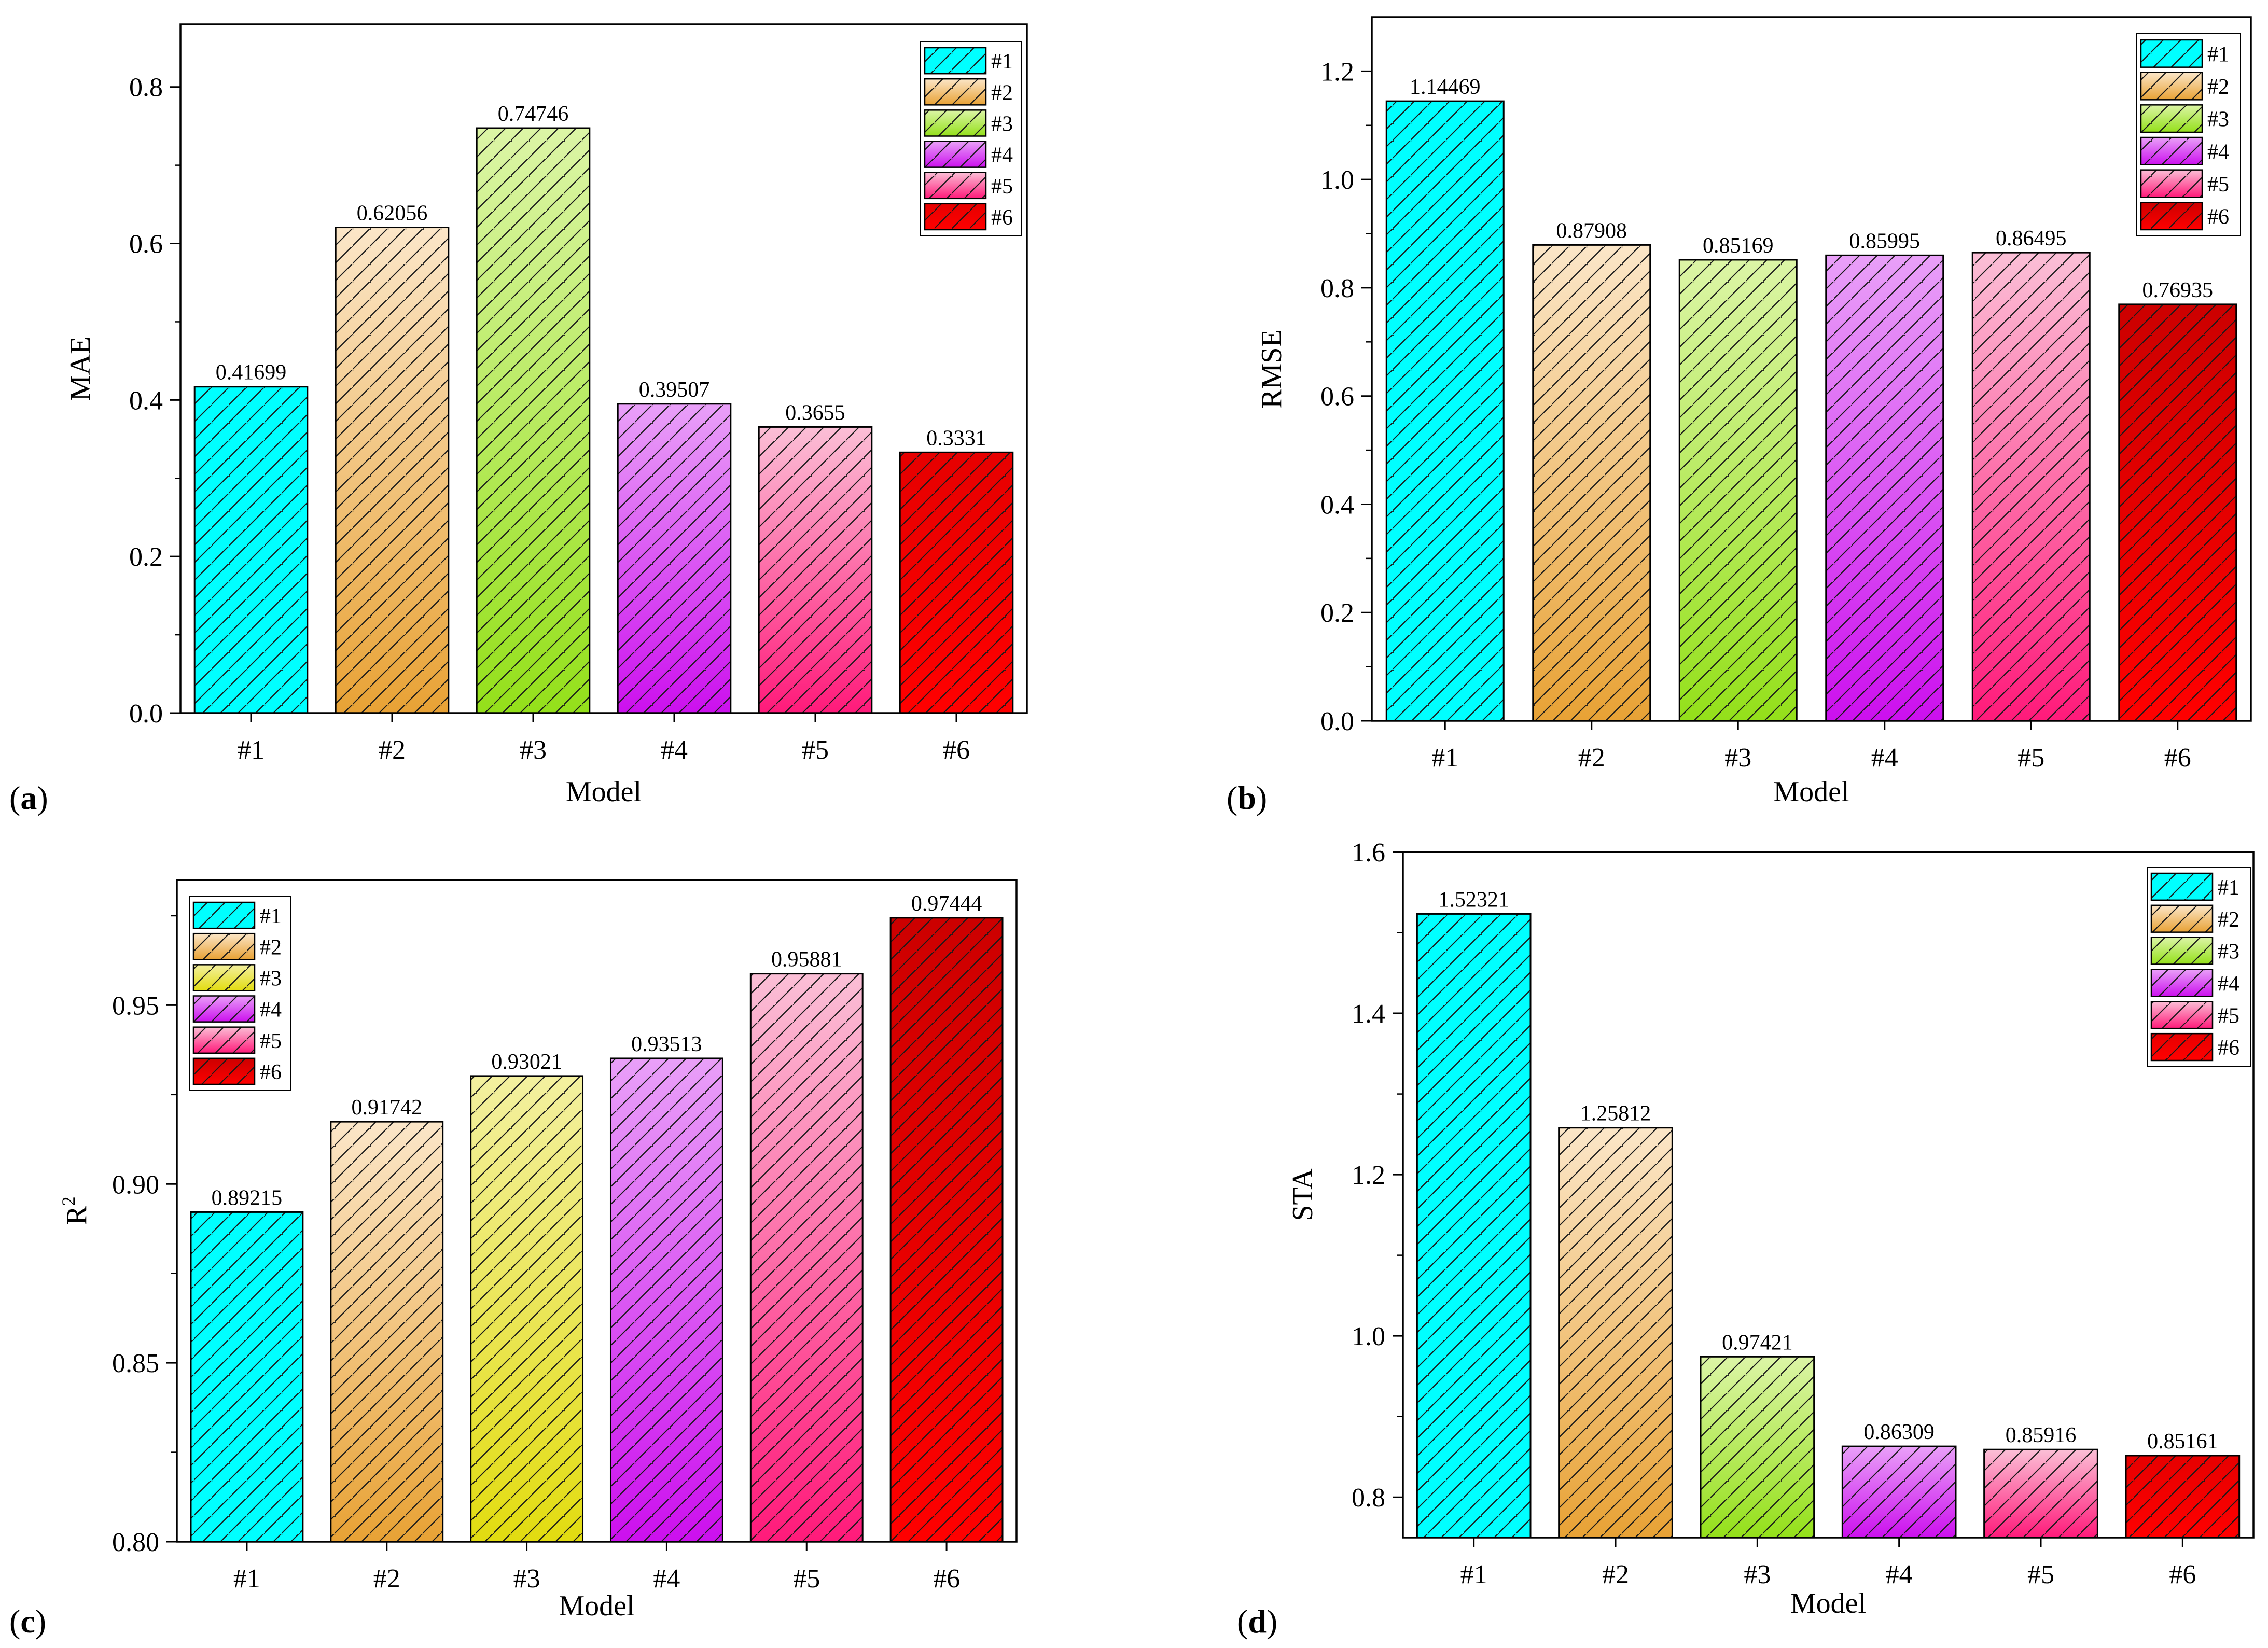 The width and height of the screenshot is (2268, 1648). What do you see at coordinates (1257, 1621) in the screenshot?
I see `panel-label: (d)` at bounding box center [1257, 1621].